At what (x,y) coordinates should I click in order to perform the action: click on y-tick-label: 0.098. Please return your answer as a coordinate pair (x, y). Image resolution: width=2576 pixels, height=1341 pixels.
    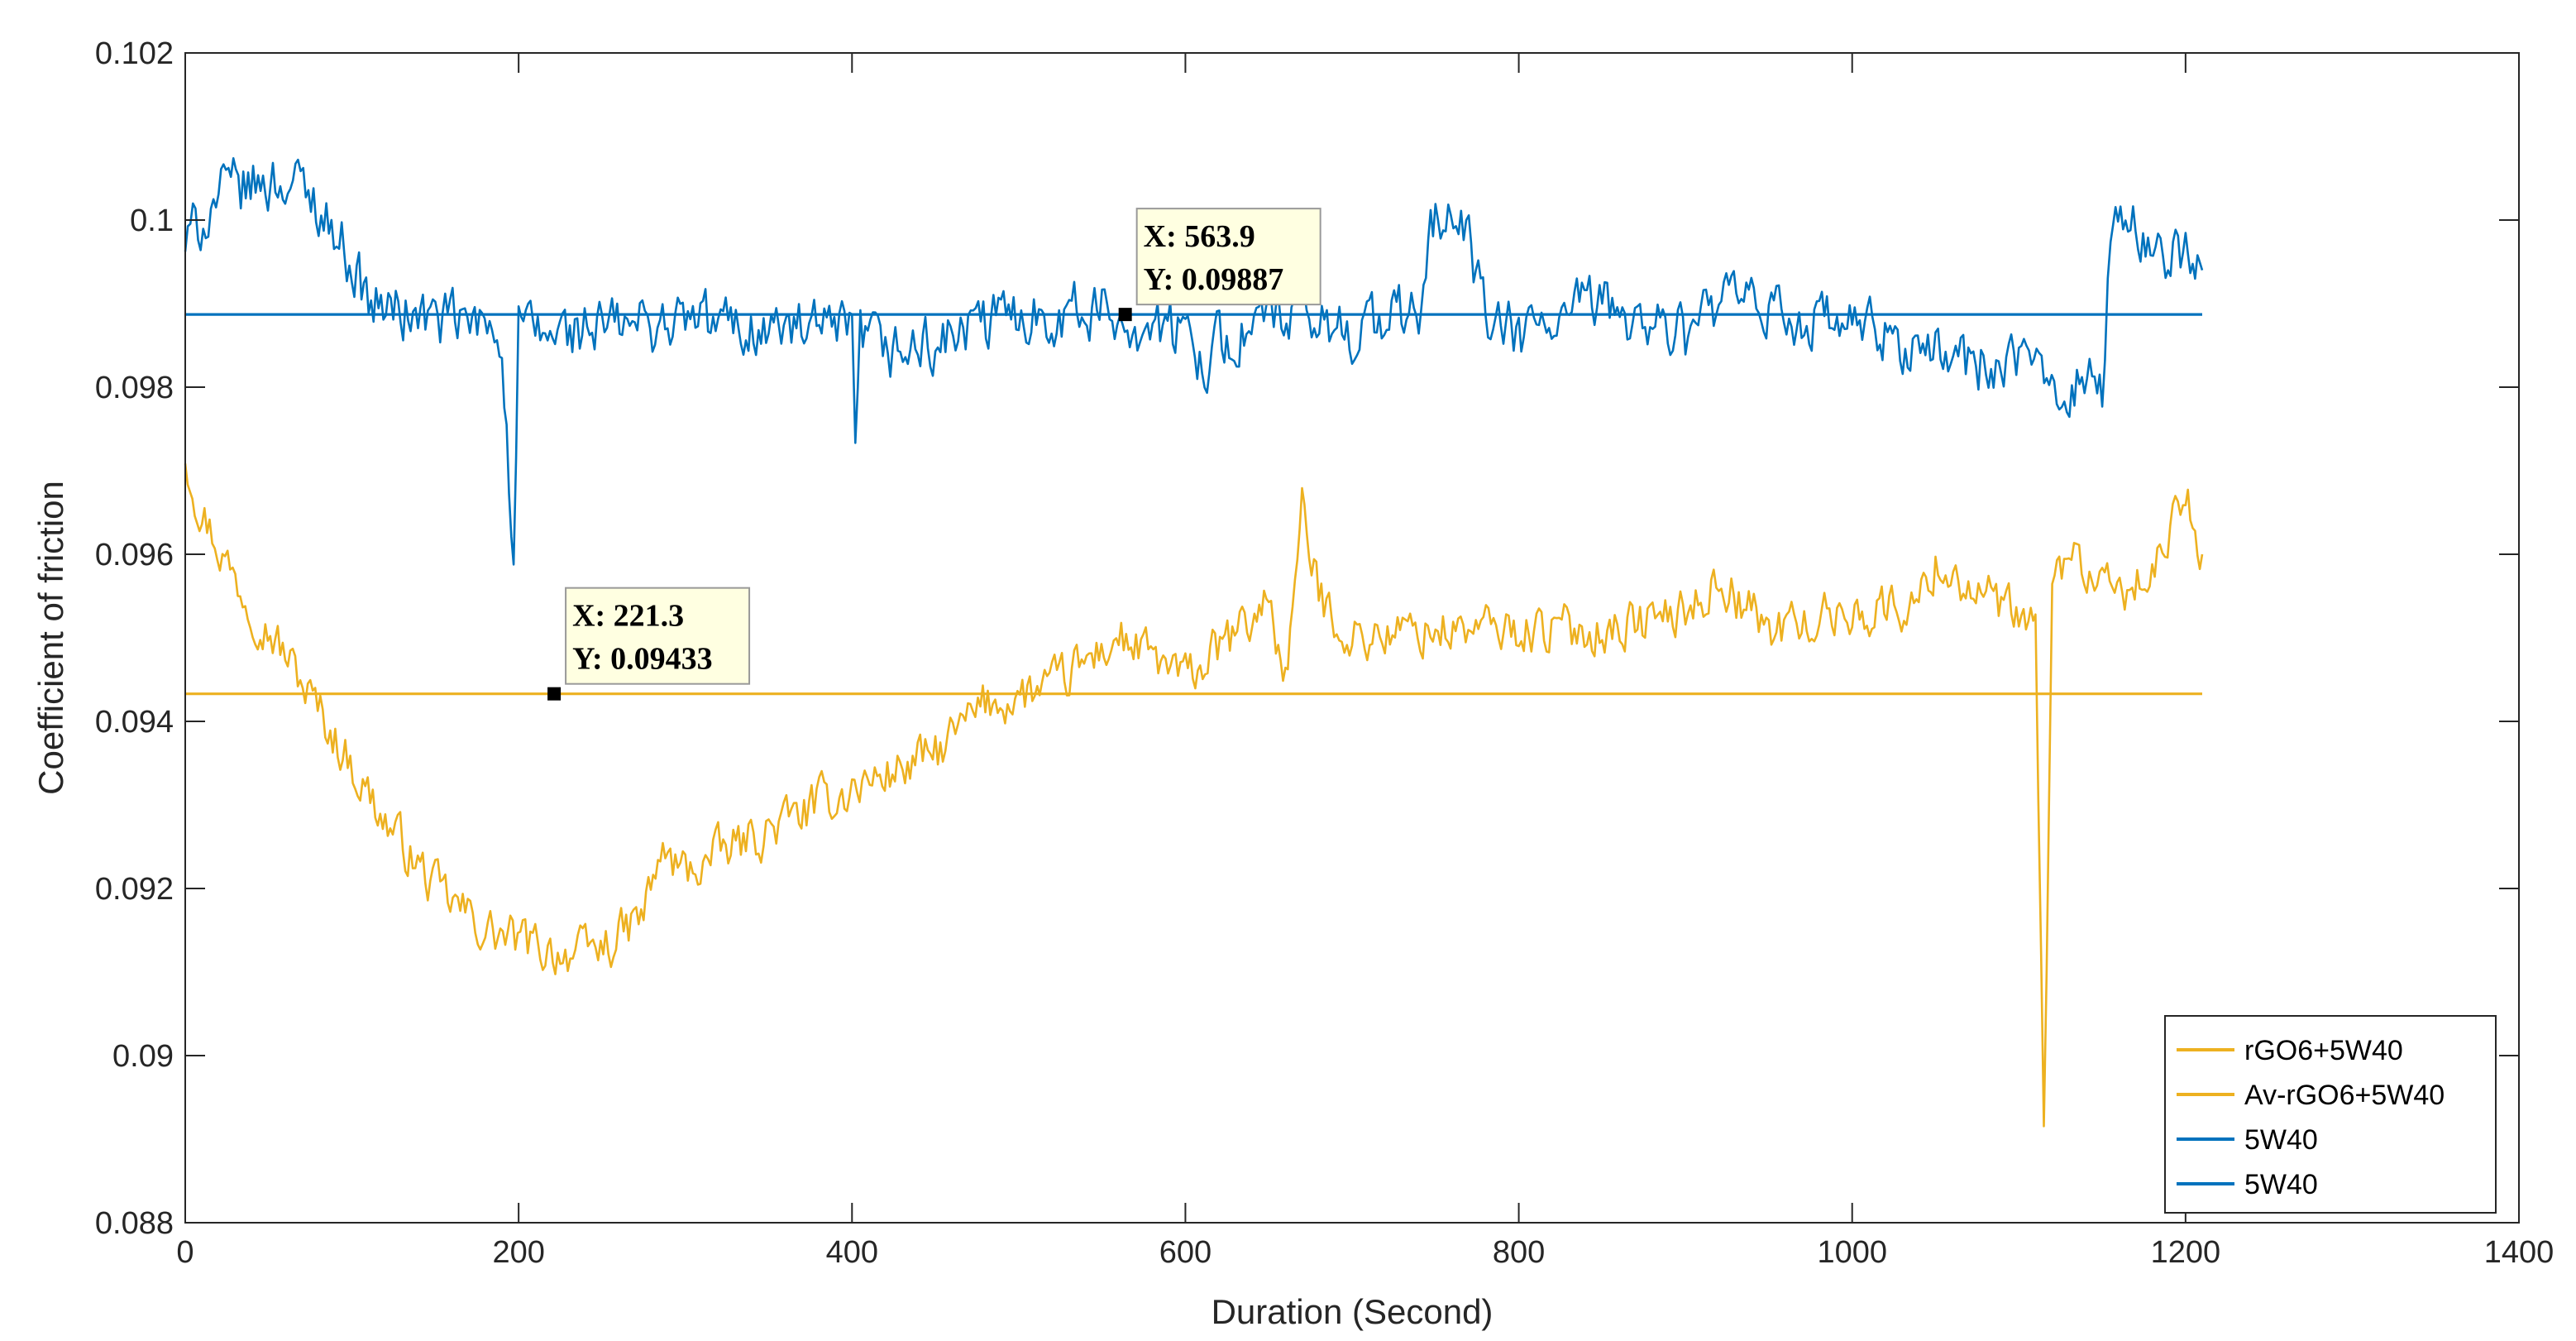
    Looking at the image, I should click on (134, 388).